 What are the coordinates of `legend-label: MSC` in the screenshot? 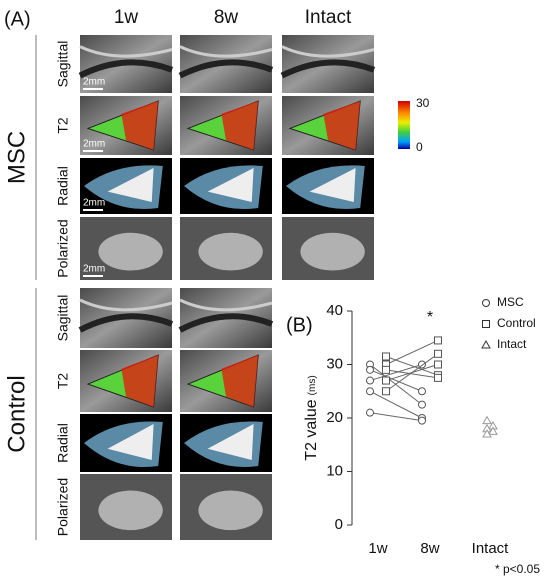 It's located at (510, 302).